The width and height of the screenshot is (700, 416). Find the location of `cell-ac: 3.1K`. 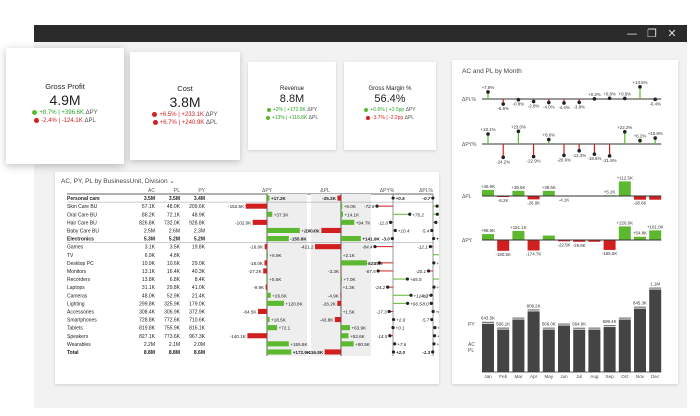

cell-ac: 3.1K is located at coordinates (150, 248).